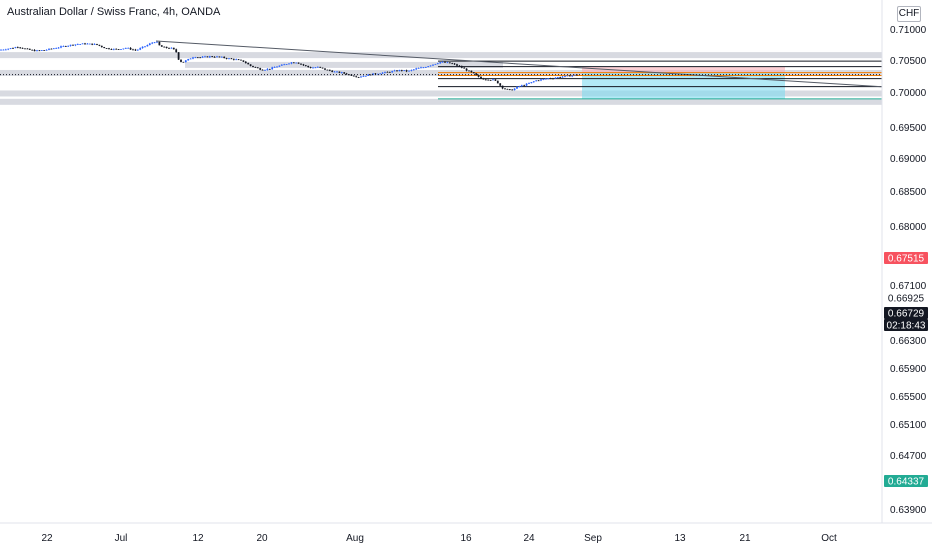 The height and width of the screenshot is (550, 932). What do you see at coordinates (908, 159) in the screenshot?
I see `y-tick-label: 0.69000` at bounding box center [908, 159].